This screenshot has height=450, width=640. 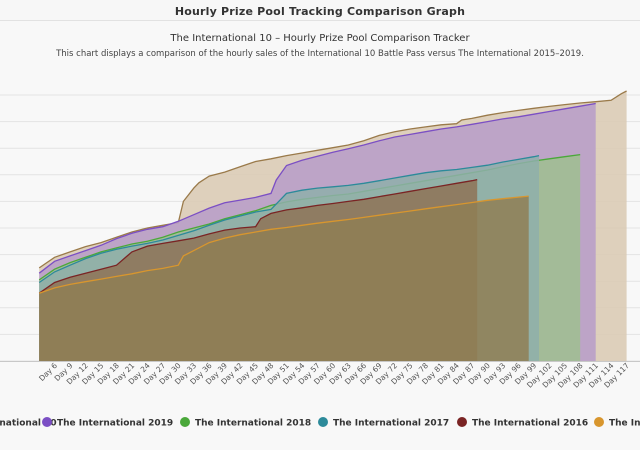 I want to click on legend-item-1: The International 2019, so click(x=115, y=424).